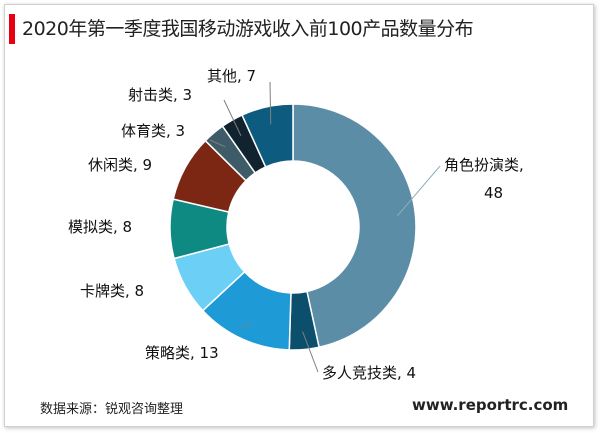 The image size is (600, 433). I want to click on slice-label-3: 策略类, 13, so click(182, 353).